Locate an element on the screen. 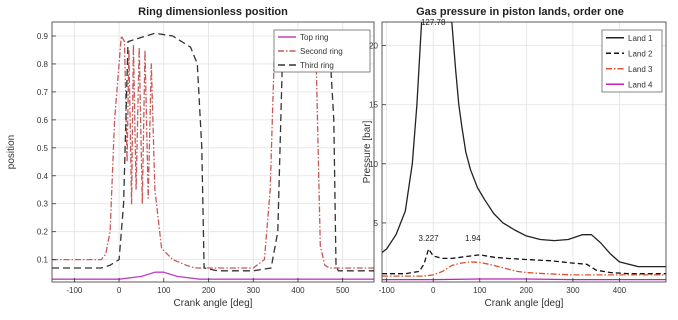 The width and height of the screenshot is (678, 320). legend-entry: Land 1 is located at coordinates (640, 38).